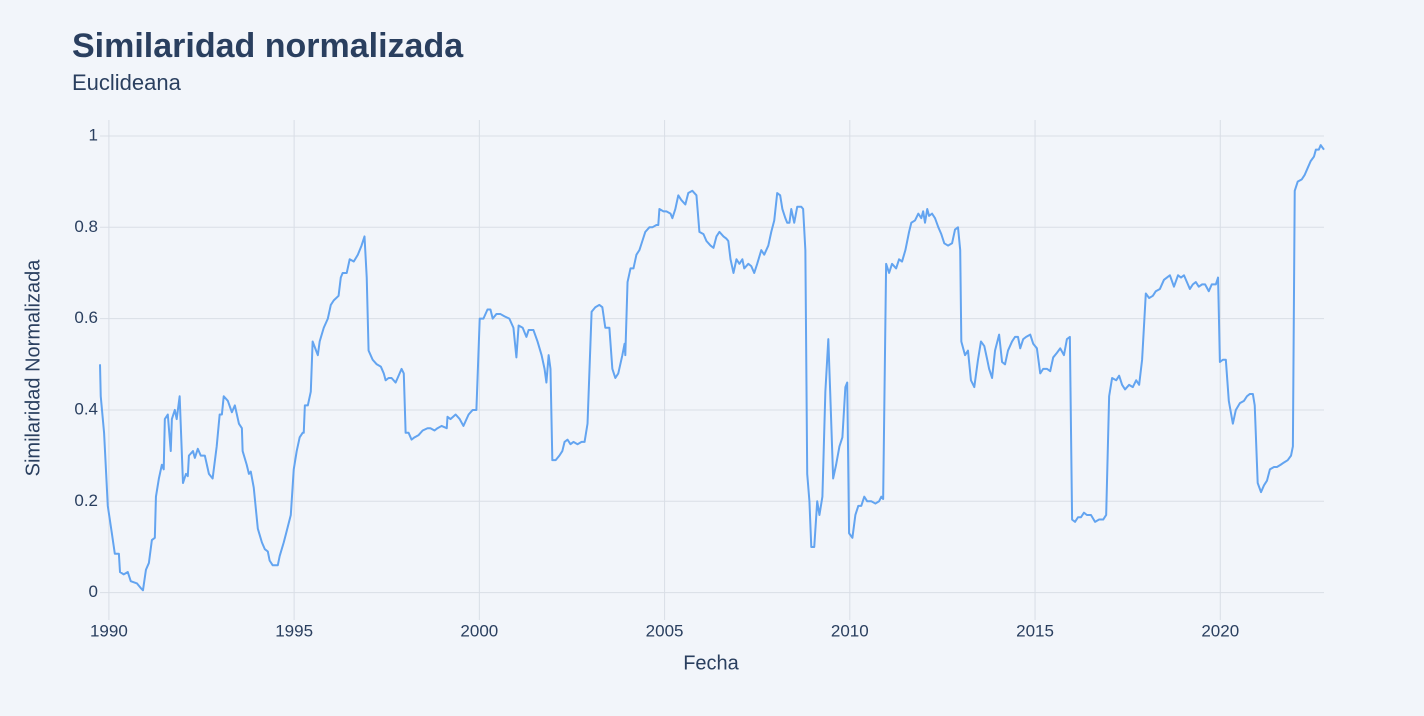 The height and width of the screenshot is (716, 1424). What do you see at coordinates (93, 591) in the screenshot?
I see `y-tick-label: 0` at bounding box center [93, 591].